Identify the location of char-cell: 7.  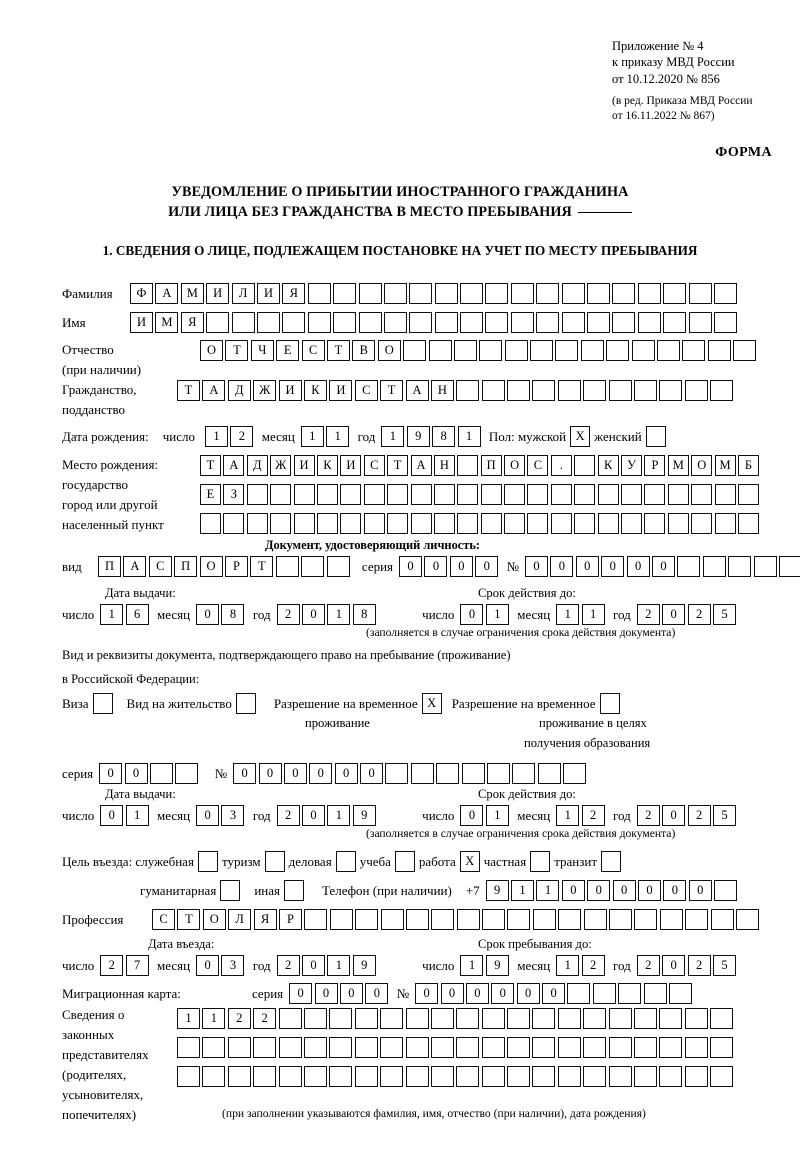
(137, 965).